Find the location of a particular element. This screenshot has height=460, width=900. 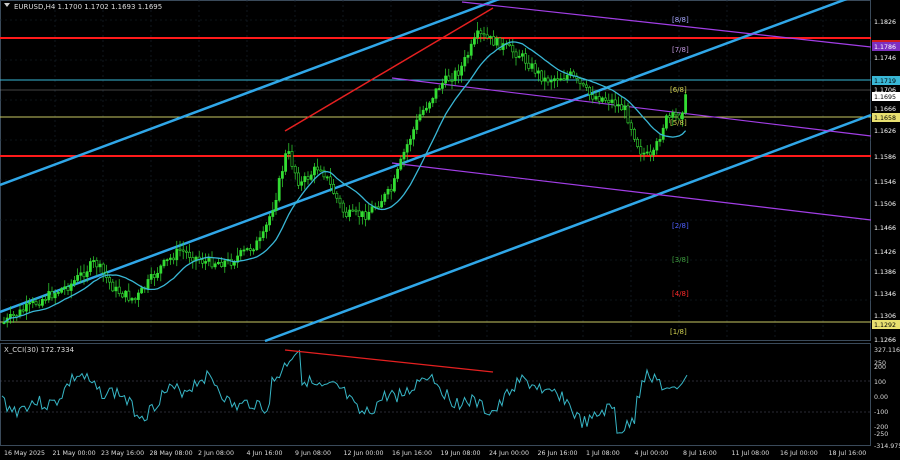

price-tick: 1.1666 is located at coordinates (885, 109).